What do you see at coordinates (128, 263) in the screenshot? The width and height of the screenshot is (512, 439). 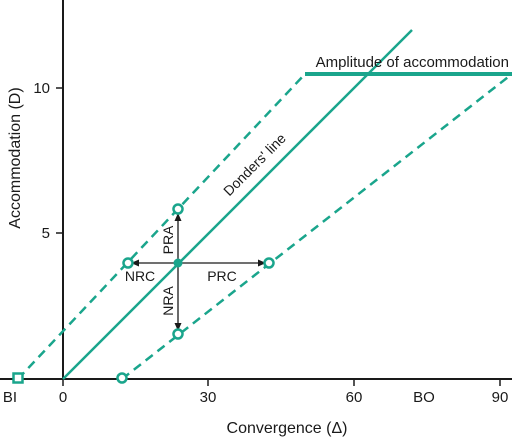 I see `nrc-marker` at bounding box center [128, 263].